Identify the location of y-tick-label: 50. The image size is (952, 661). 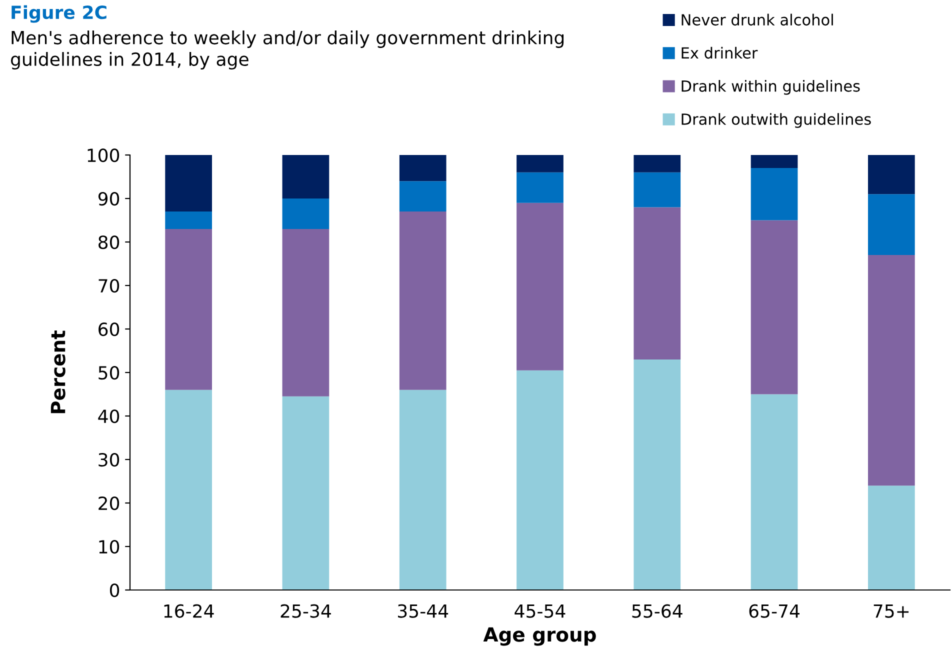
(109, 373).